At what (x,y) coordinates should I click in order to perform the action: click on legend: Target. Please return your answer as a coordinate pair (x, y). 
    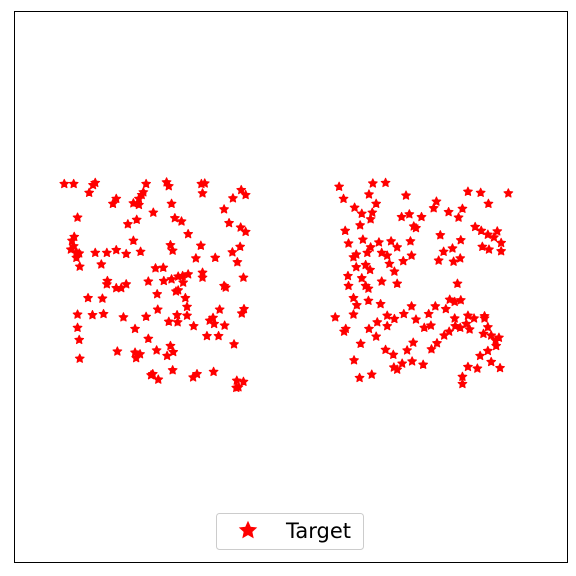
    Looking at the image, I should click on (290, 531).